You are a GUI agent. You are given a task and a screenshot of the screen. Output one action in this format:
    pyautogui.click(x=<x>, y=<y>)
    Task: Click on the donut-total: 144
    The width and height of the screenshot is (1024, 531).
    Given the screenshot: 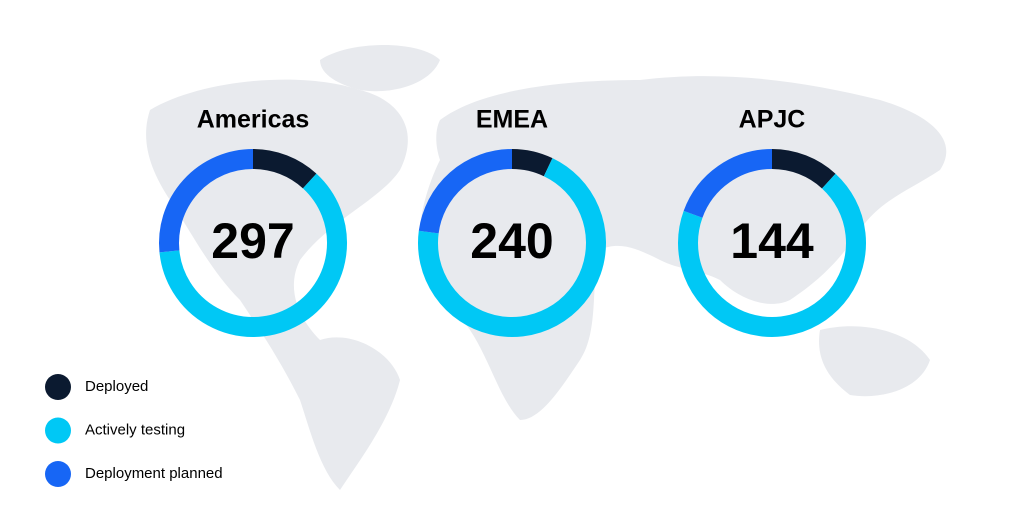 What is the action you would take?
    pyautogui.click(x=772, y=241)
    